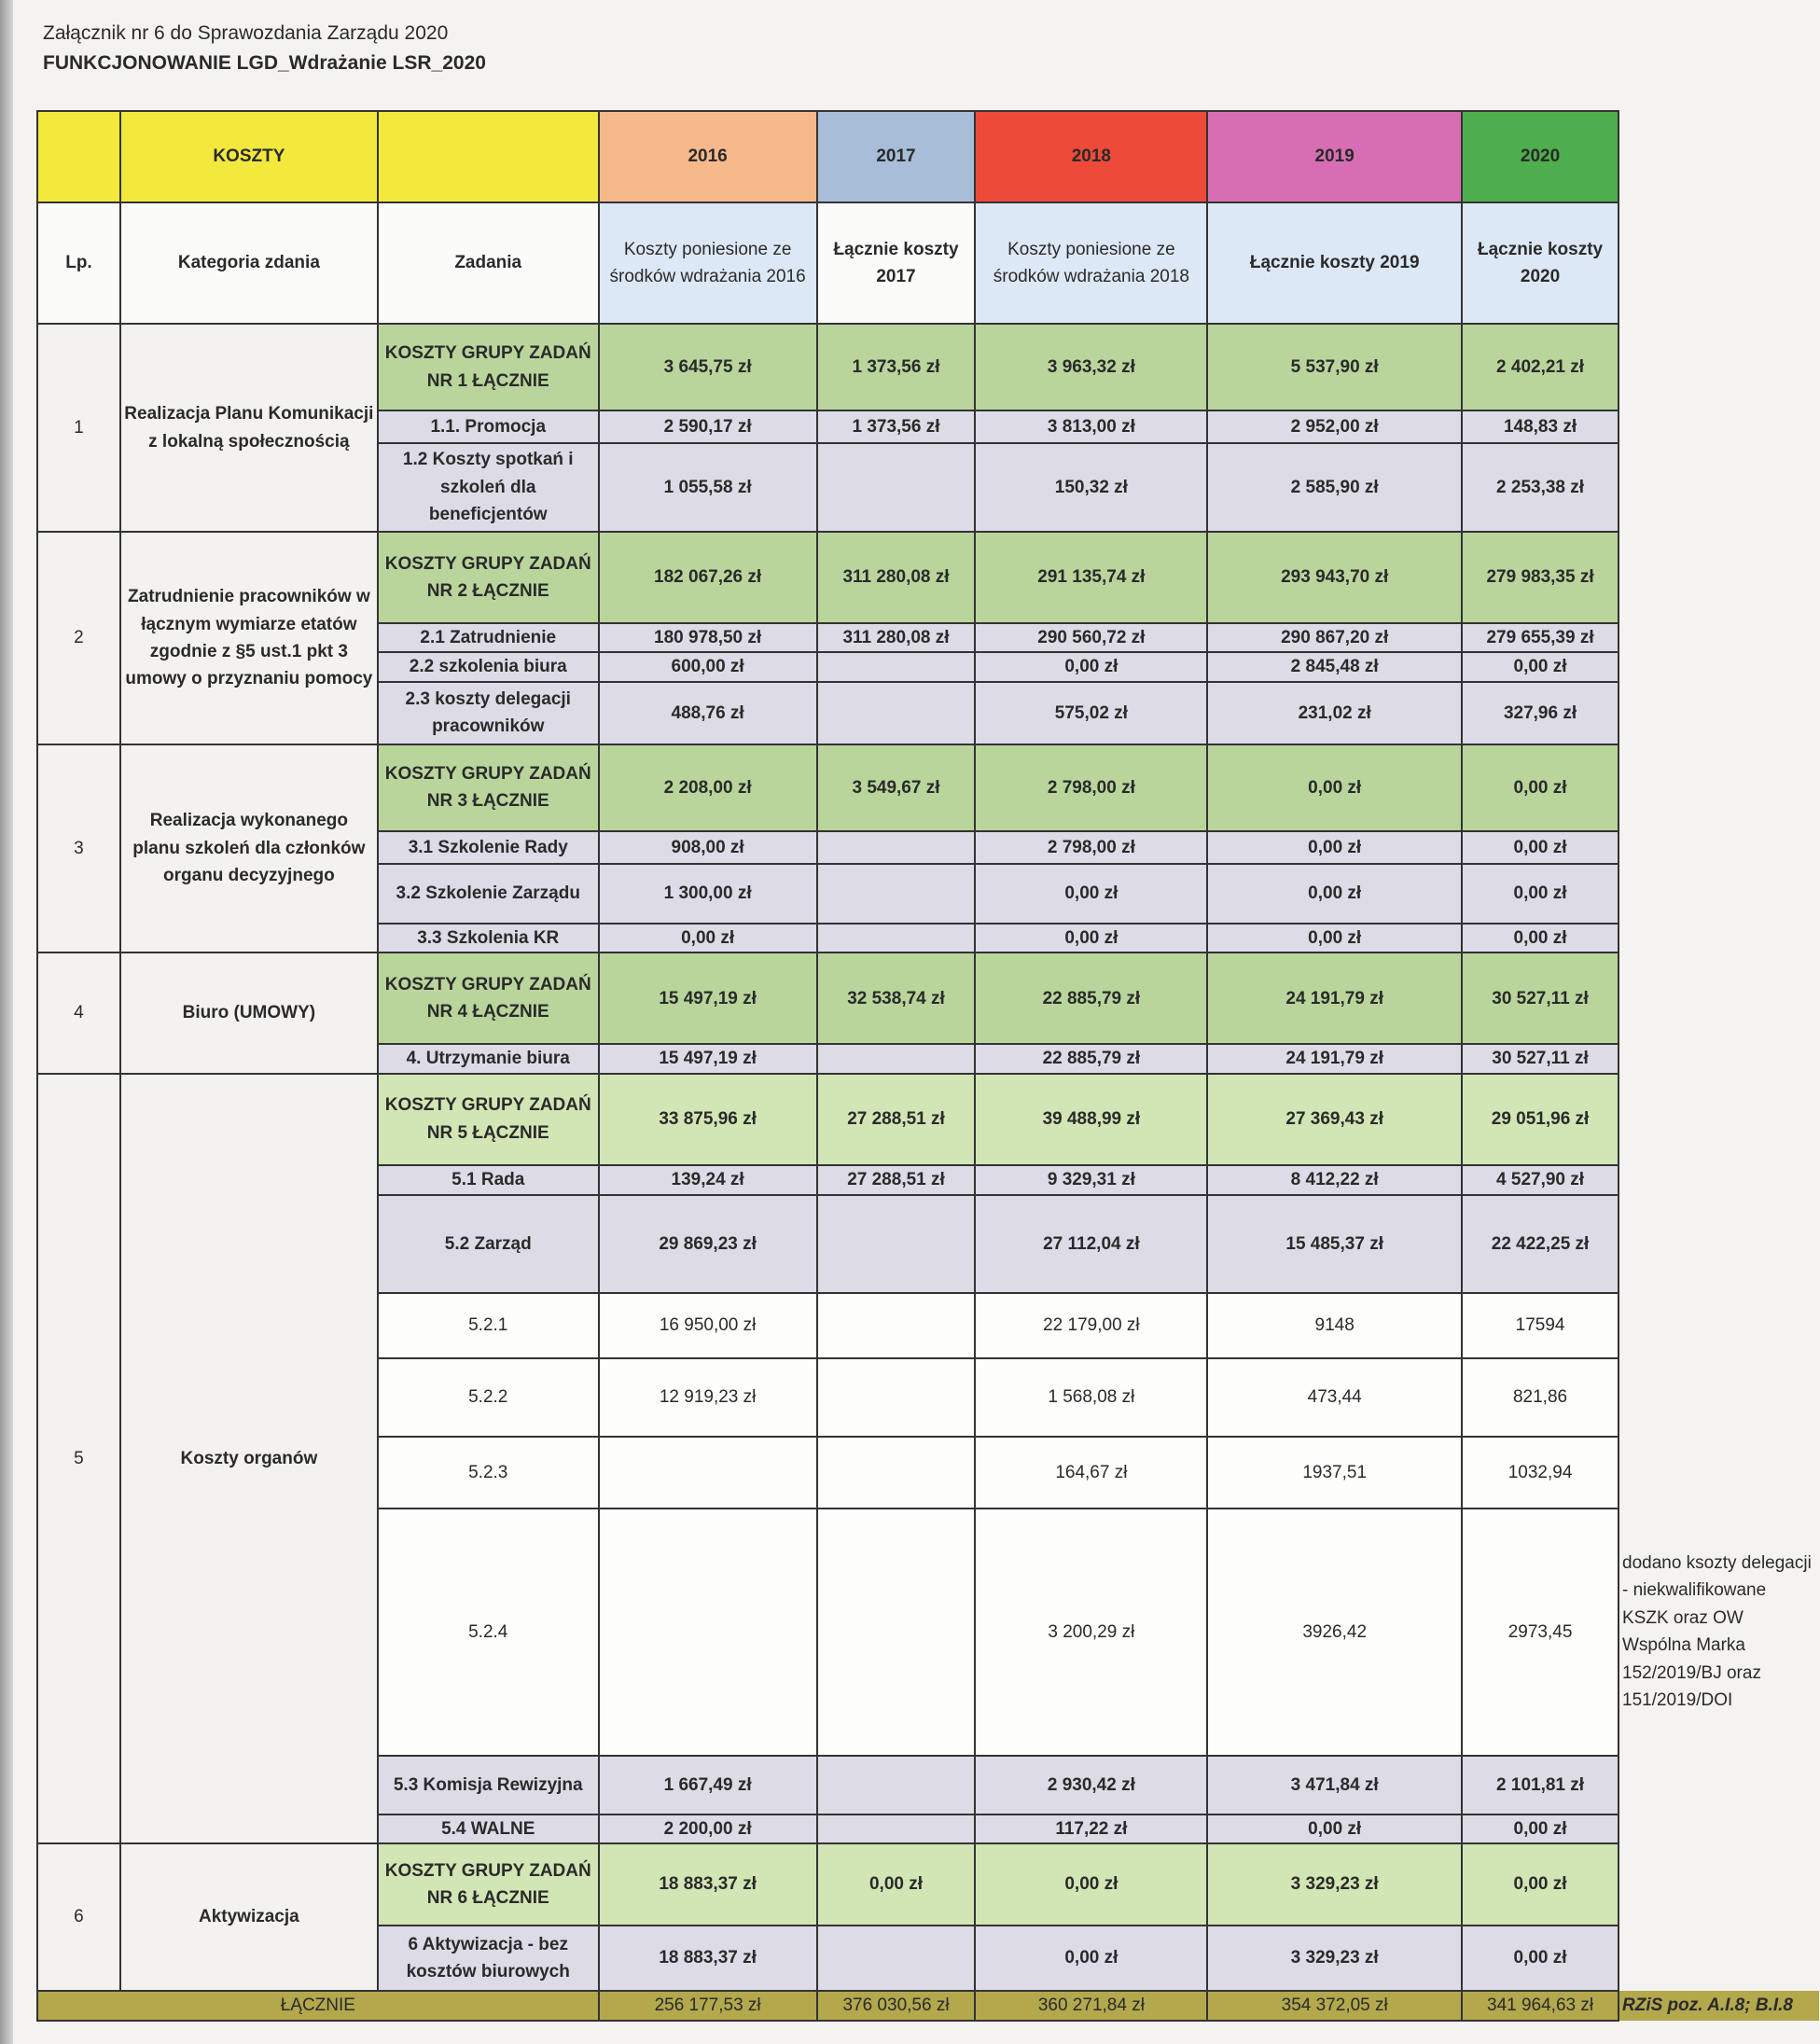 The image size is (1820, 2044). What do you see at coordinates (488, 1959) in the screenshot?
I see `row-task: 6 Aktywizacja - bez kosztów biurowych` at bounding box center [488, 1959].